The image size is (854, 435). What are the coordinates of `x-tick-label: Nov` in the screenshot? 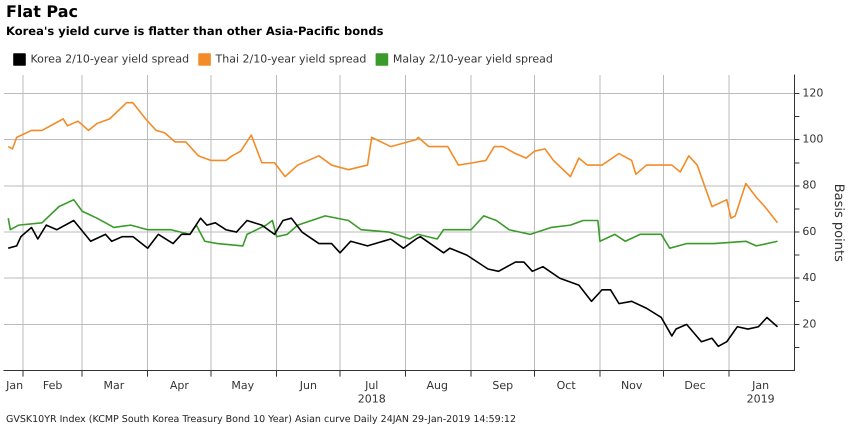 It's located at (631, 385).